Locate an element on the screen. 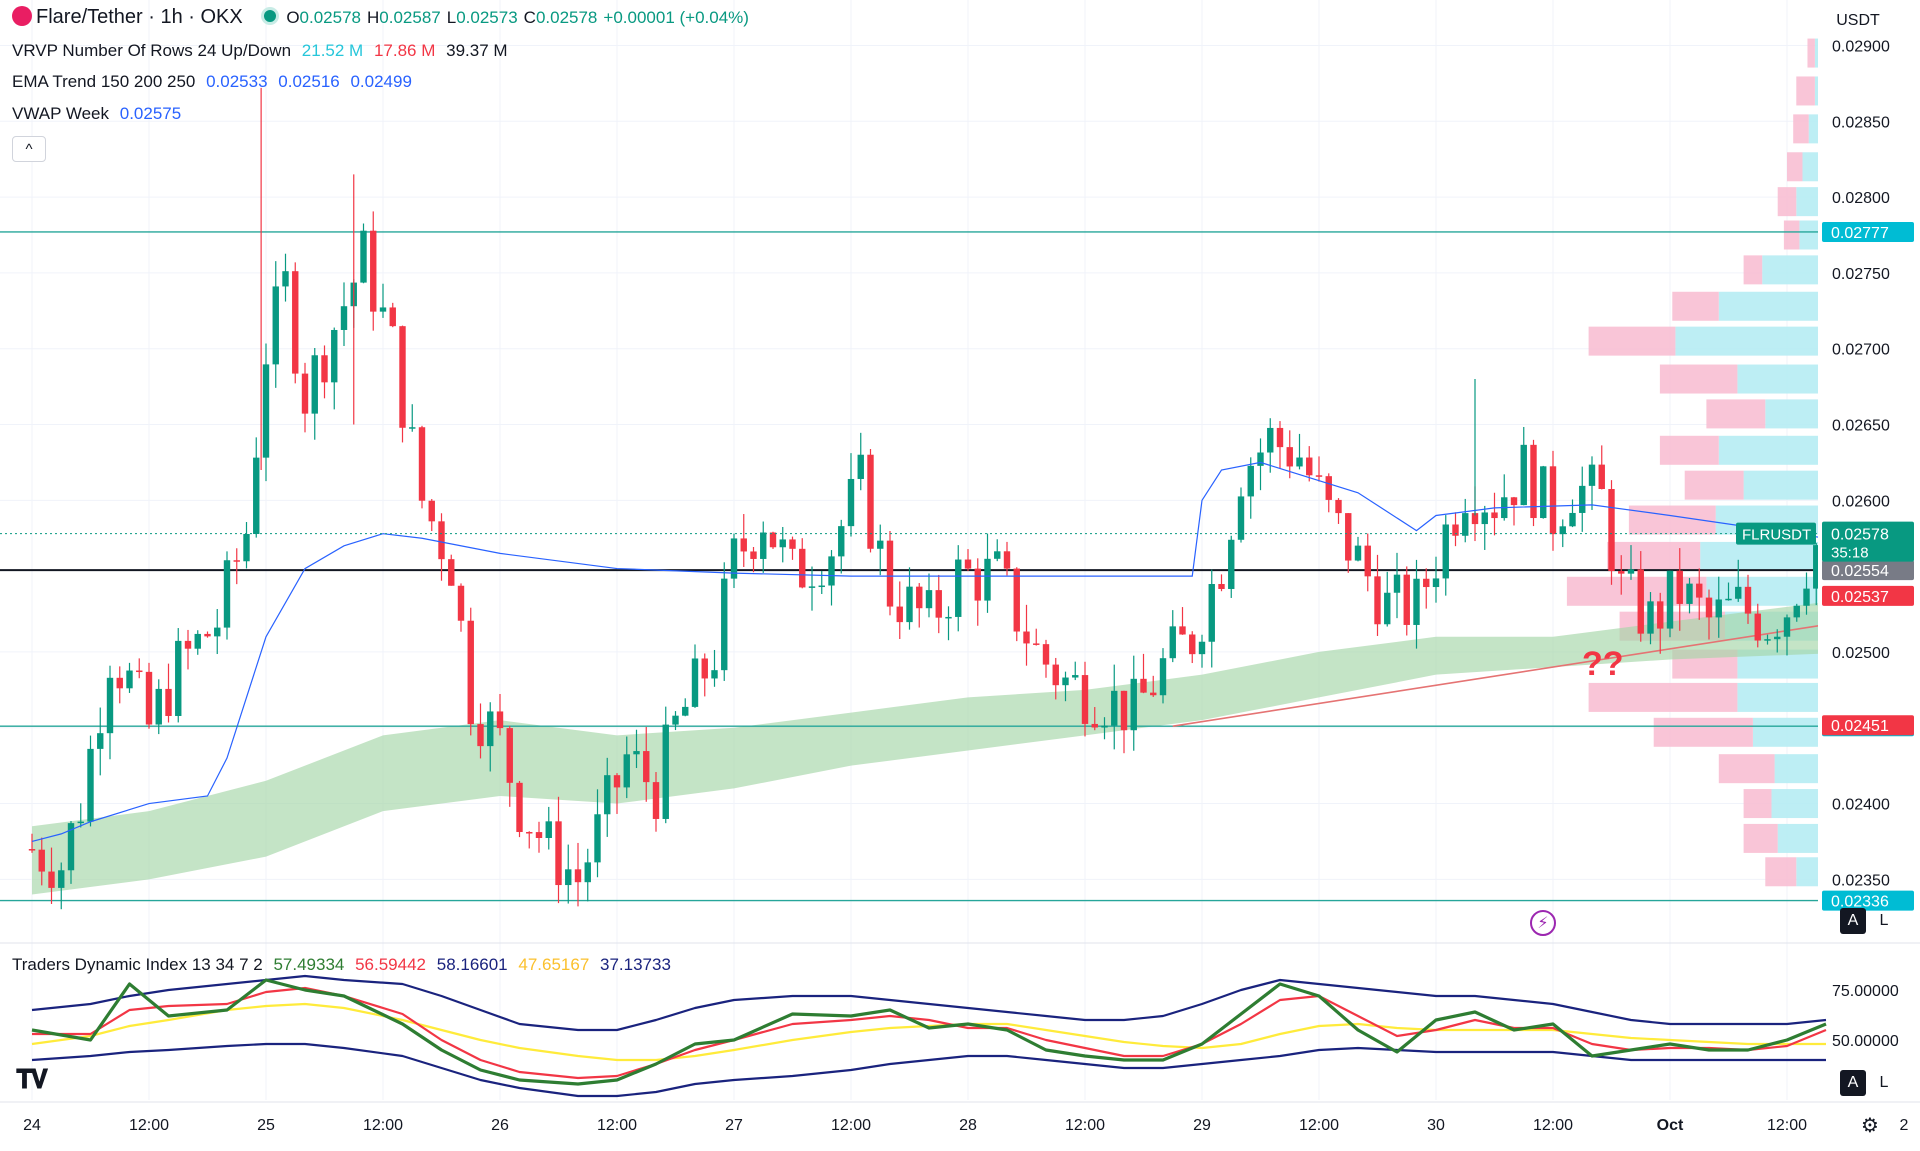 Image resolution: width=1920 pixels, height=1151 pixels. level-badge is located at coordinates (1868, 231).